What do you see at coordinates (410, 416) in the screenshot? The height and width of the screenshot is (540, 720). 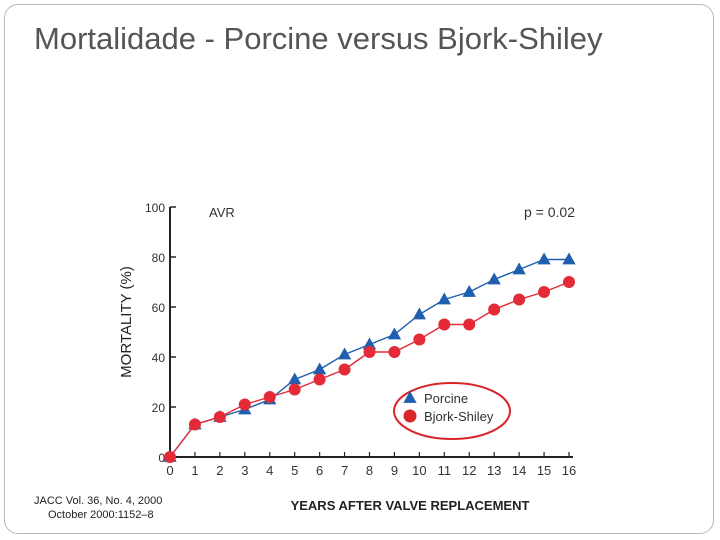 I see `legend-bjork-shiley-marker` at bounding box center [410, 416].